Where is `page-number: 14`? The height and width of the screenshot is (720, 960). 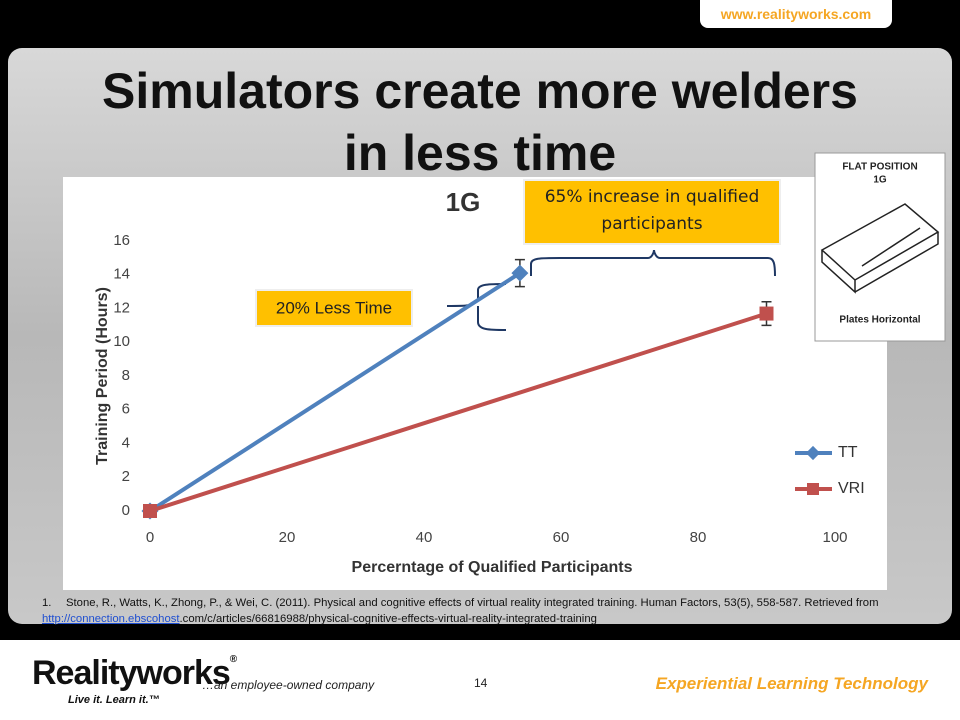
page-number: 14 is located at coordinates (481, 683).